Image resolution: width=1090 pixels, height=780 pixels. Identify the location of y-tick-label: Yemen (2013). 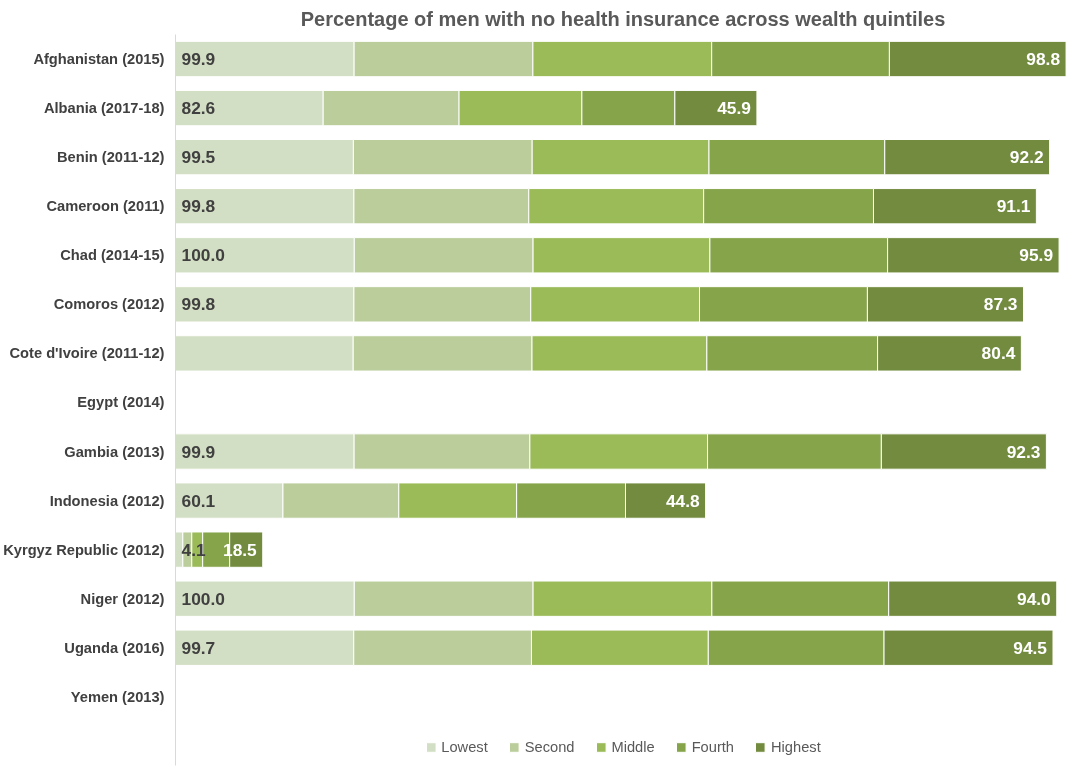
(117, 696).